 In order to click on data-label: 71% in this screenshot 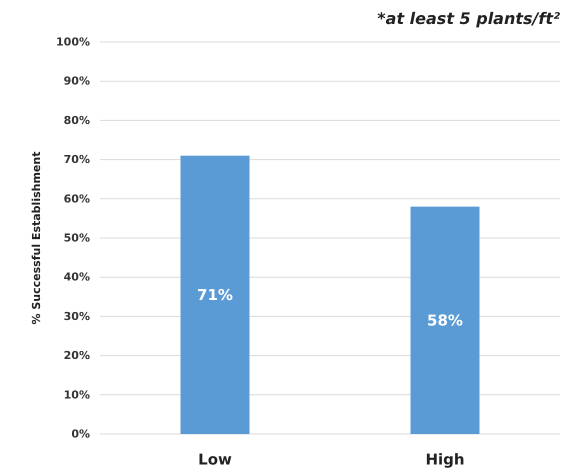, I will do `click(215, 295)`.